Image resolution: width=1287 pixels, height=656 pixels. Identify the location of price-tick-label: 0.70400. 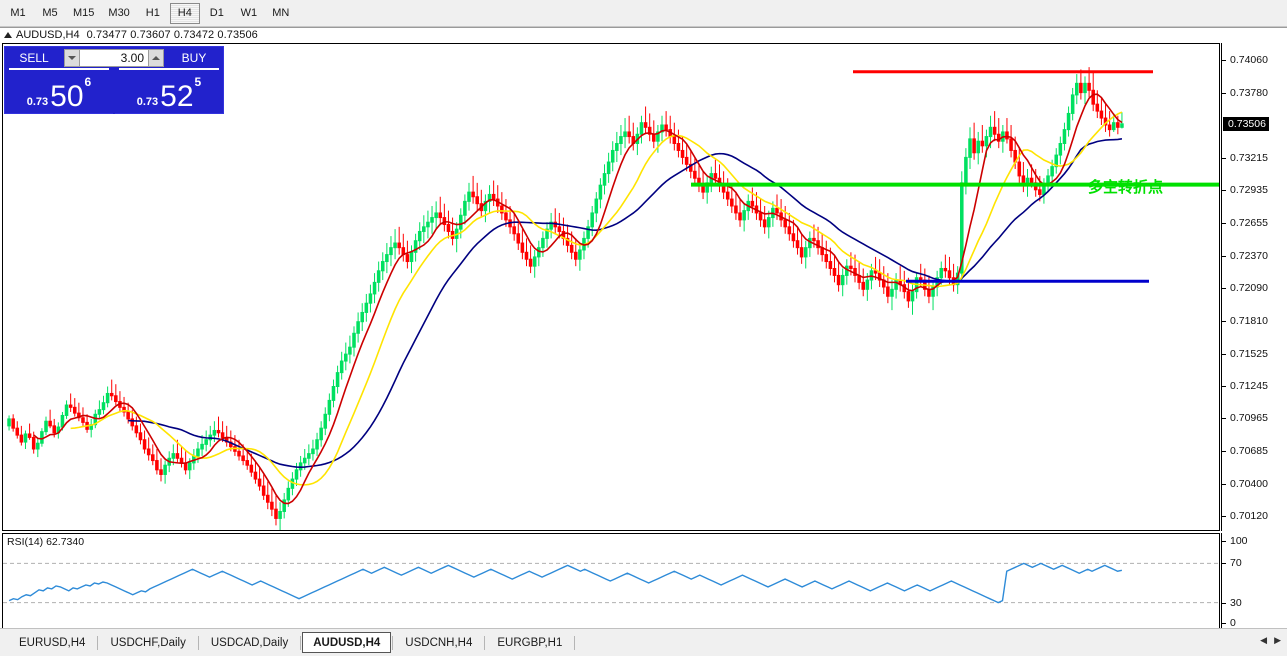
(1249, 483).